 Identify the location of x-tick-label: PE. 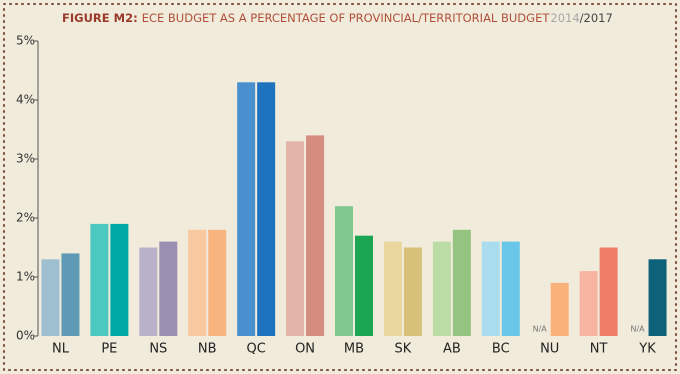
(109, 349).